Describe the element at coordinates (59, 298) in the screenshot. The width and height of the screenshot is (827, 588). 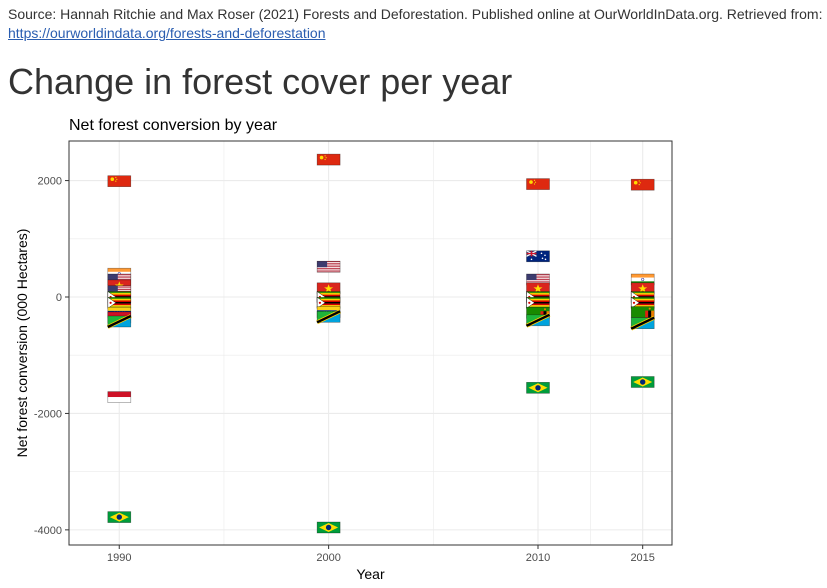
I see `y-tick-label: 0` at that location.